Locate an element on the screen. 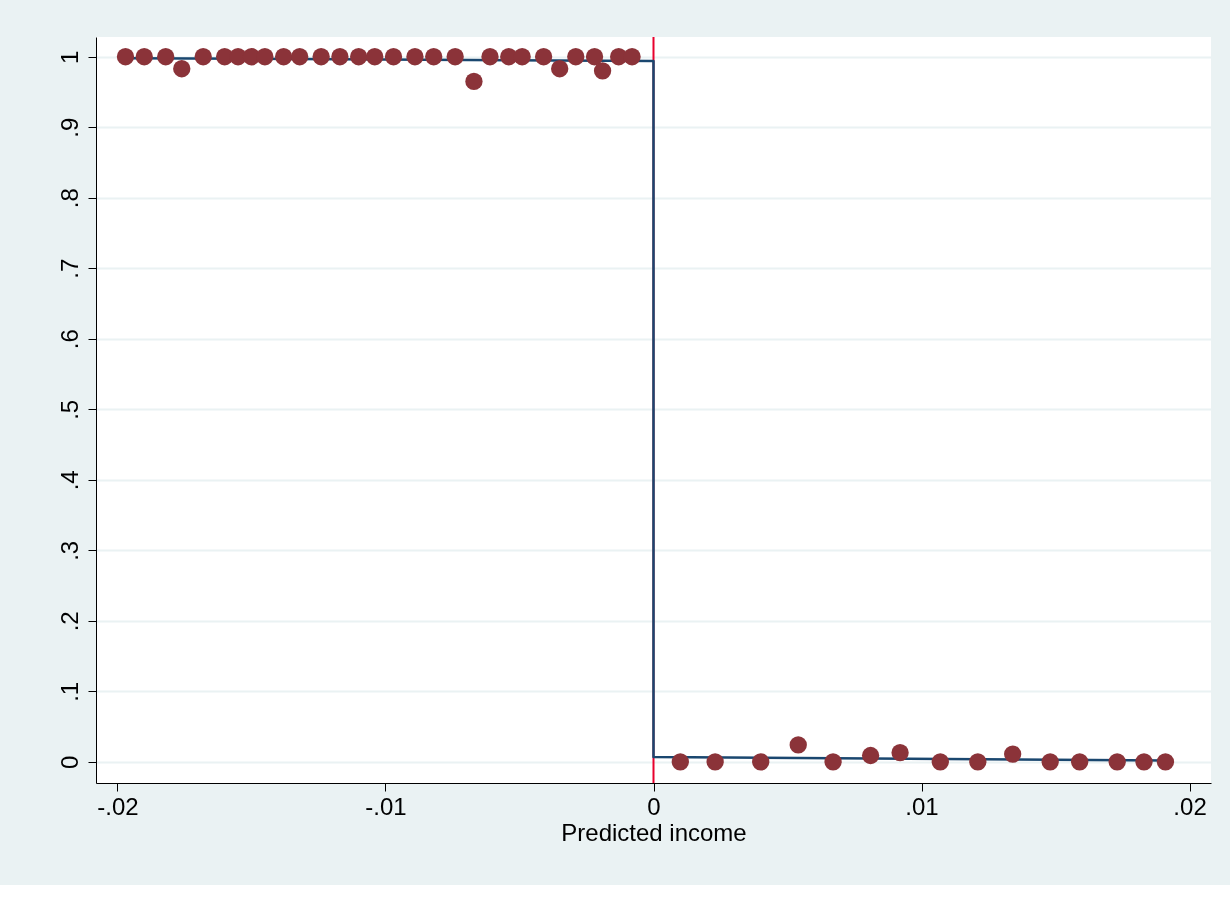 This screenshot has width=1232, height=899. x-axis-title: Predicted income is located at coordinates (654, 832).